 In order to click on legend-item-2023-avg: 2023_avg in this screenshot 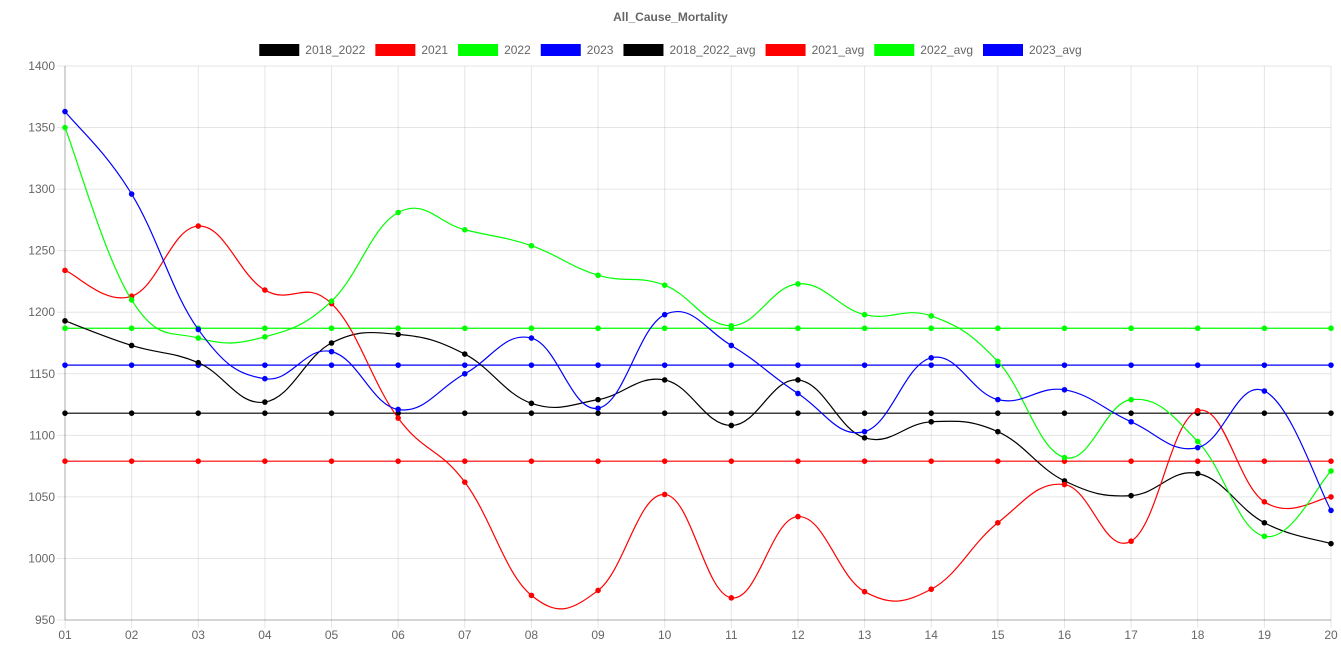, I will do `click(1032, 50)`.